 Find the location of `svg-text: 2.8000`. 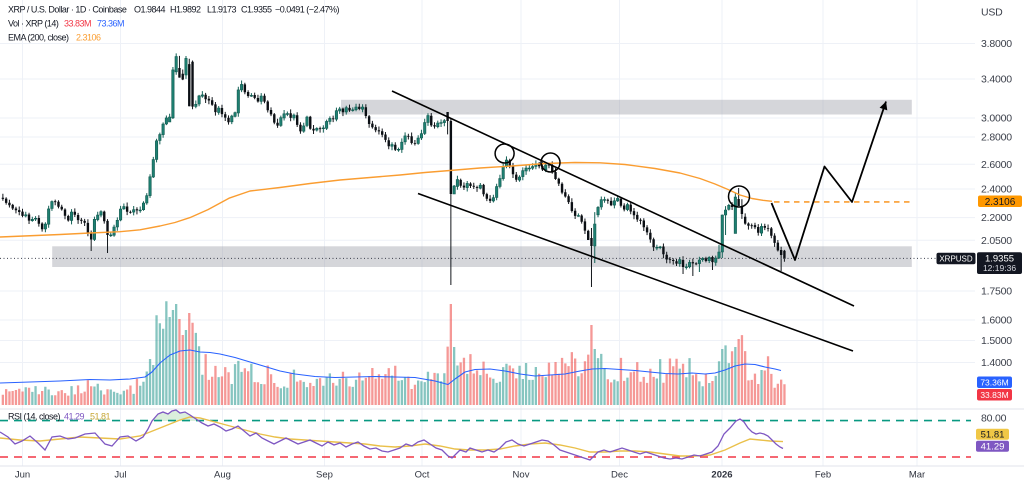

svg-text: 2.8000 is located at coordinates (996, 138).